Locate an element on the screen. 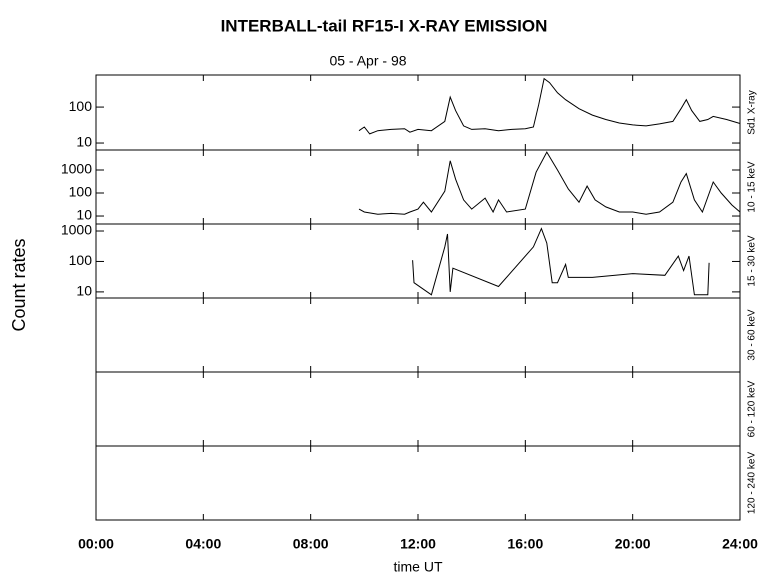 The height and width of the screenshot is (579, 780). x-axis-label: time UT is located at coordinates (418, 567).